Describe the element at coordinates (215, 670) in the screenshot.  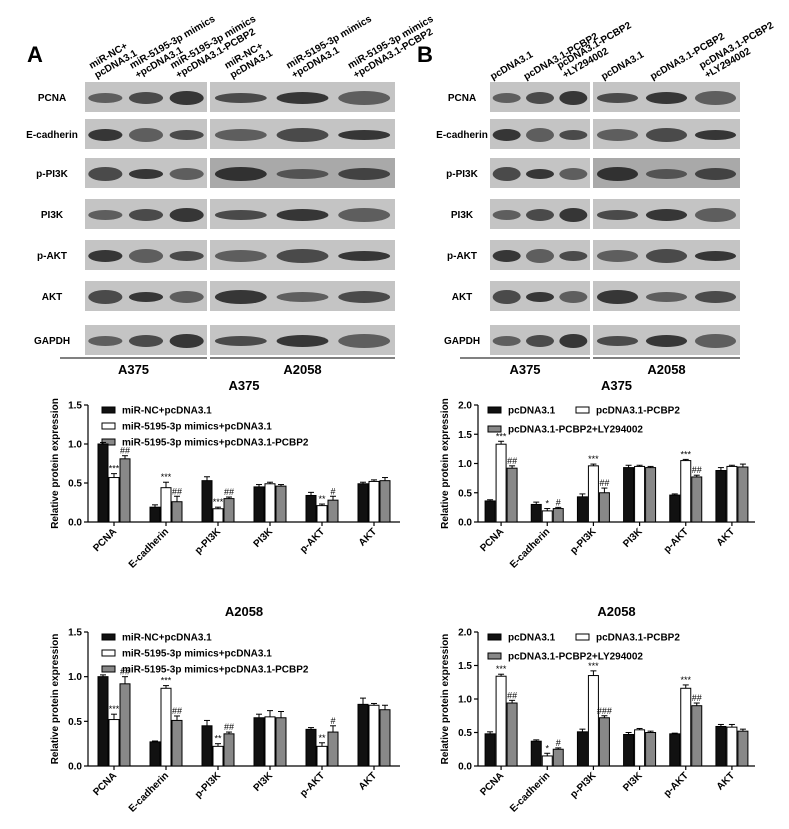
I see `legend-label: miR-5195-3p mimics+pcDNA3.1-PCBP2` at that location.